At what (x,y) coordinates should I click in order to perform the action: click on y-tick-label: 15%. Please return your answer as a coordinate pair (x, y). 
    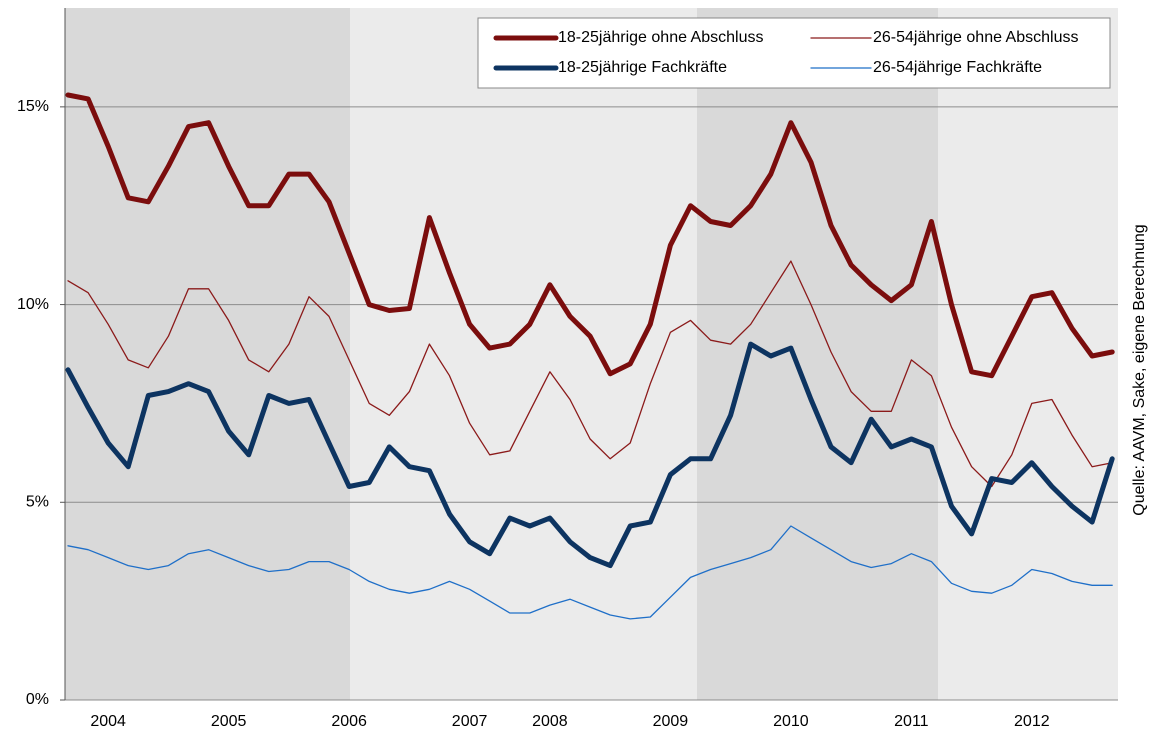
    Looking at the image, I should click on (33, 106).